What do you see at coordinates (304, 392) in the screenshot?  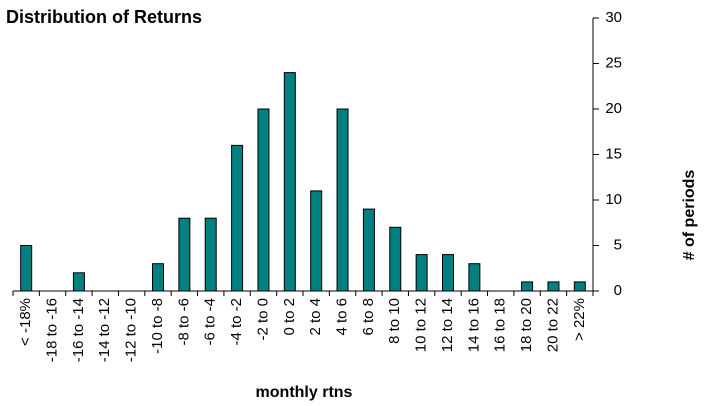 I see `x-axis-title: monthly rtns` at bounding box center [304, 392].